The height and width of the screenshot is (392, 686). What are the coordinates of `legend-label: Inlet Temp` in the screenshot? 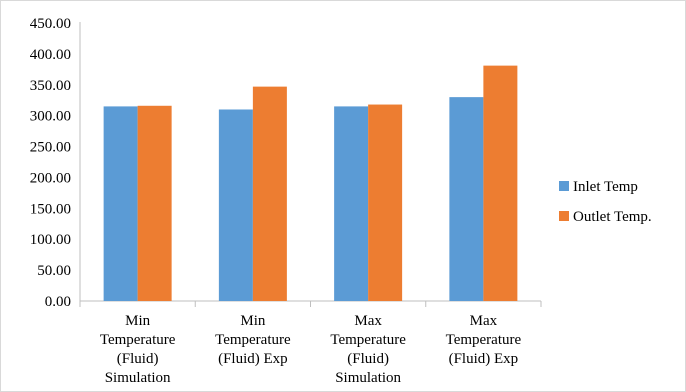 It's located at (605, 187).